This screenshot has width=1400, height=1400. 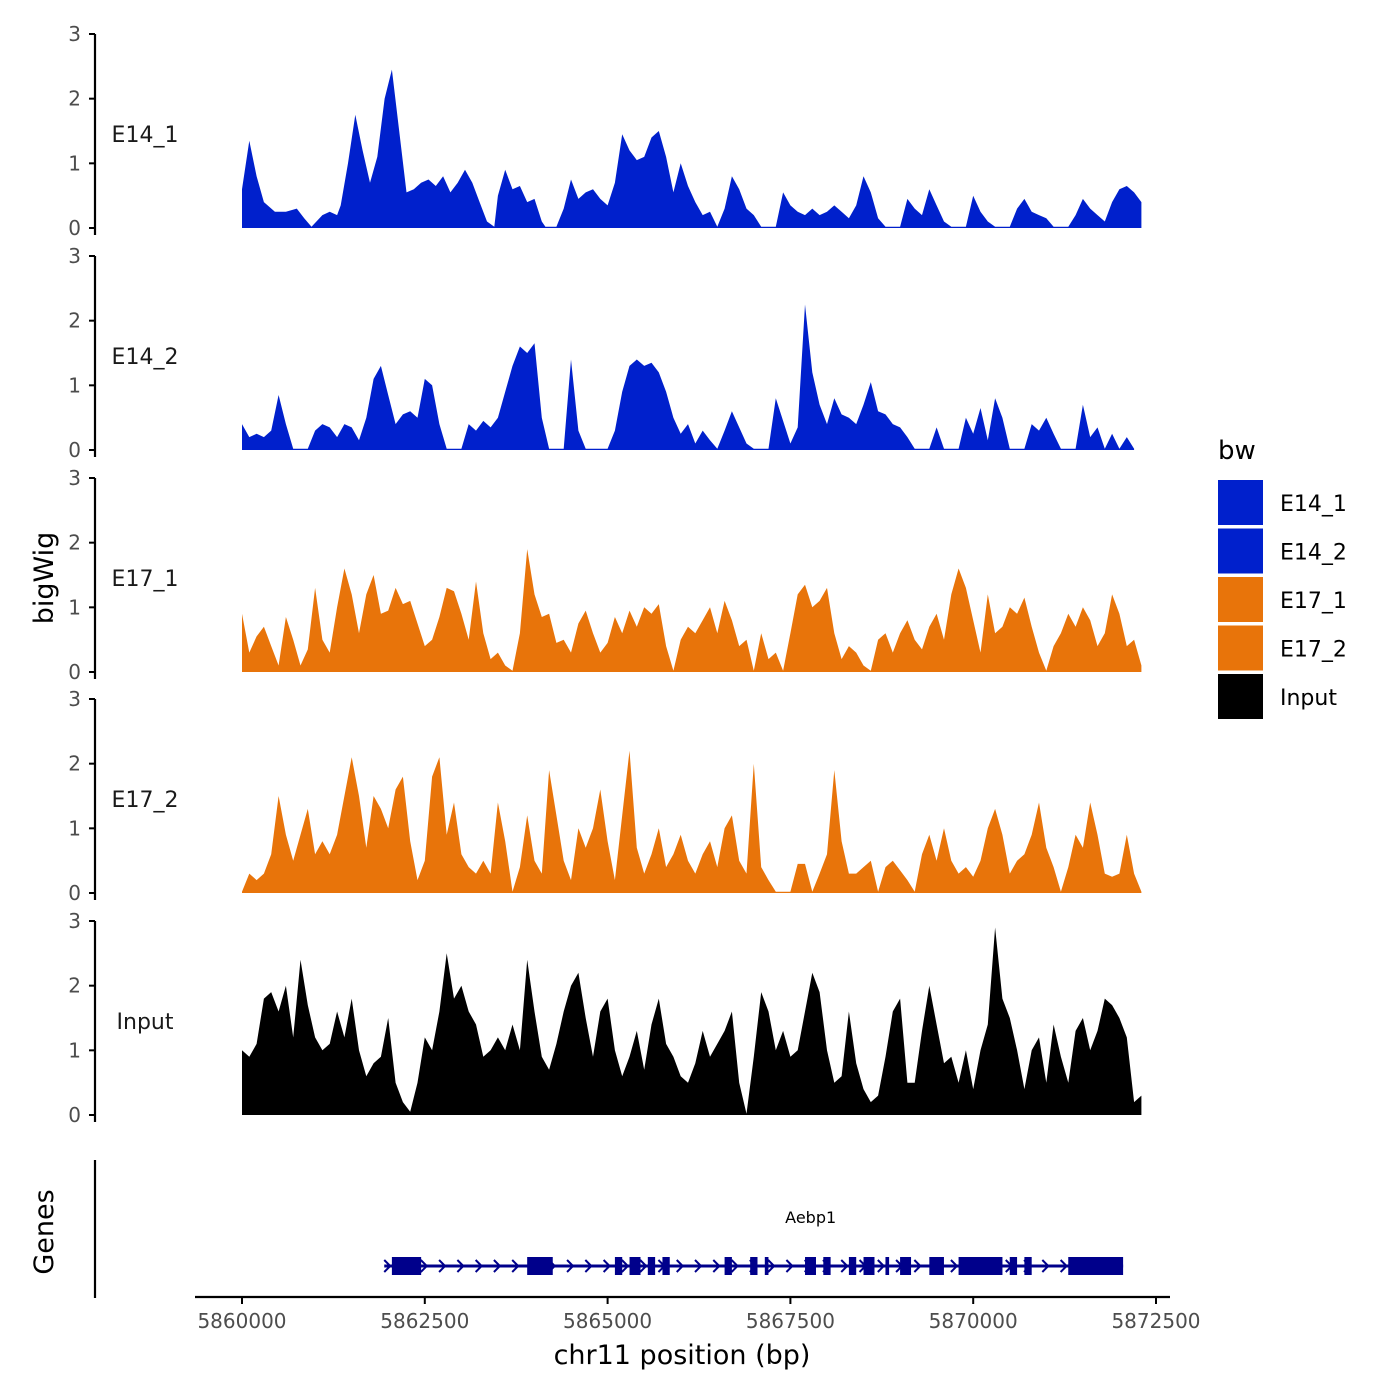 What do you see at coordinates (145, 135) in the screenshot?
I see `track-label: E14_1` at bounding box center [145, 135].